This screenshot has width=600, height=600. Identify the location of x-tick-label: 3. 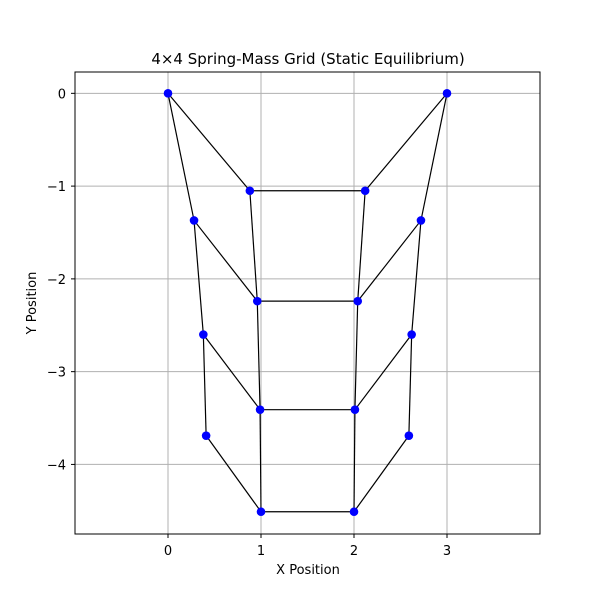
(447, 551).